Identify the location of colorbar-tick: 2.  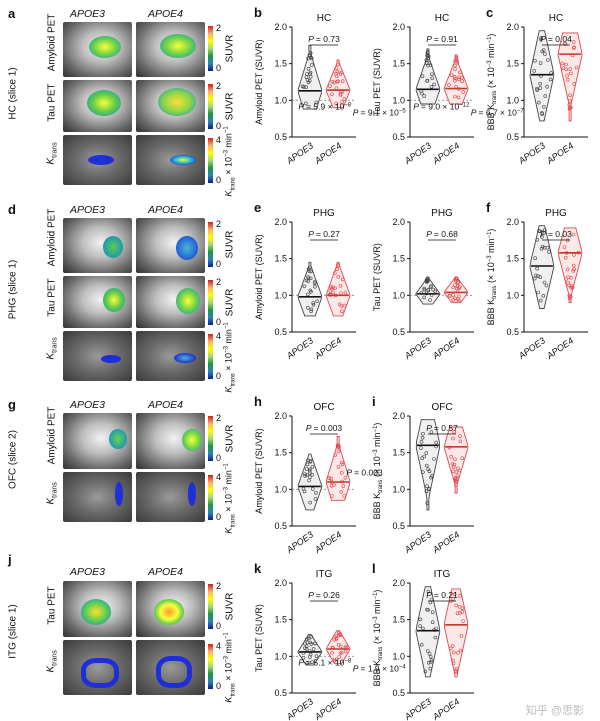
(219, 224).